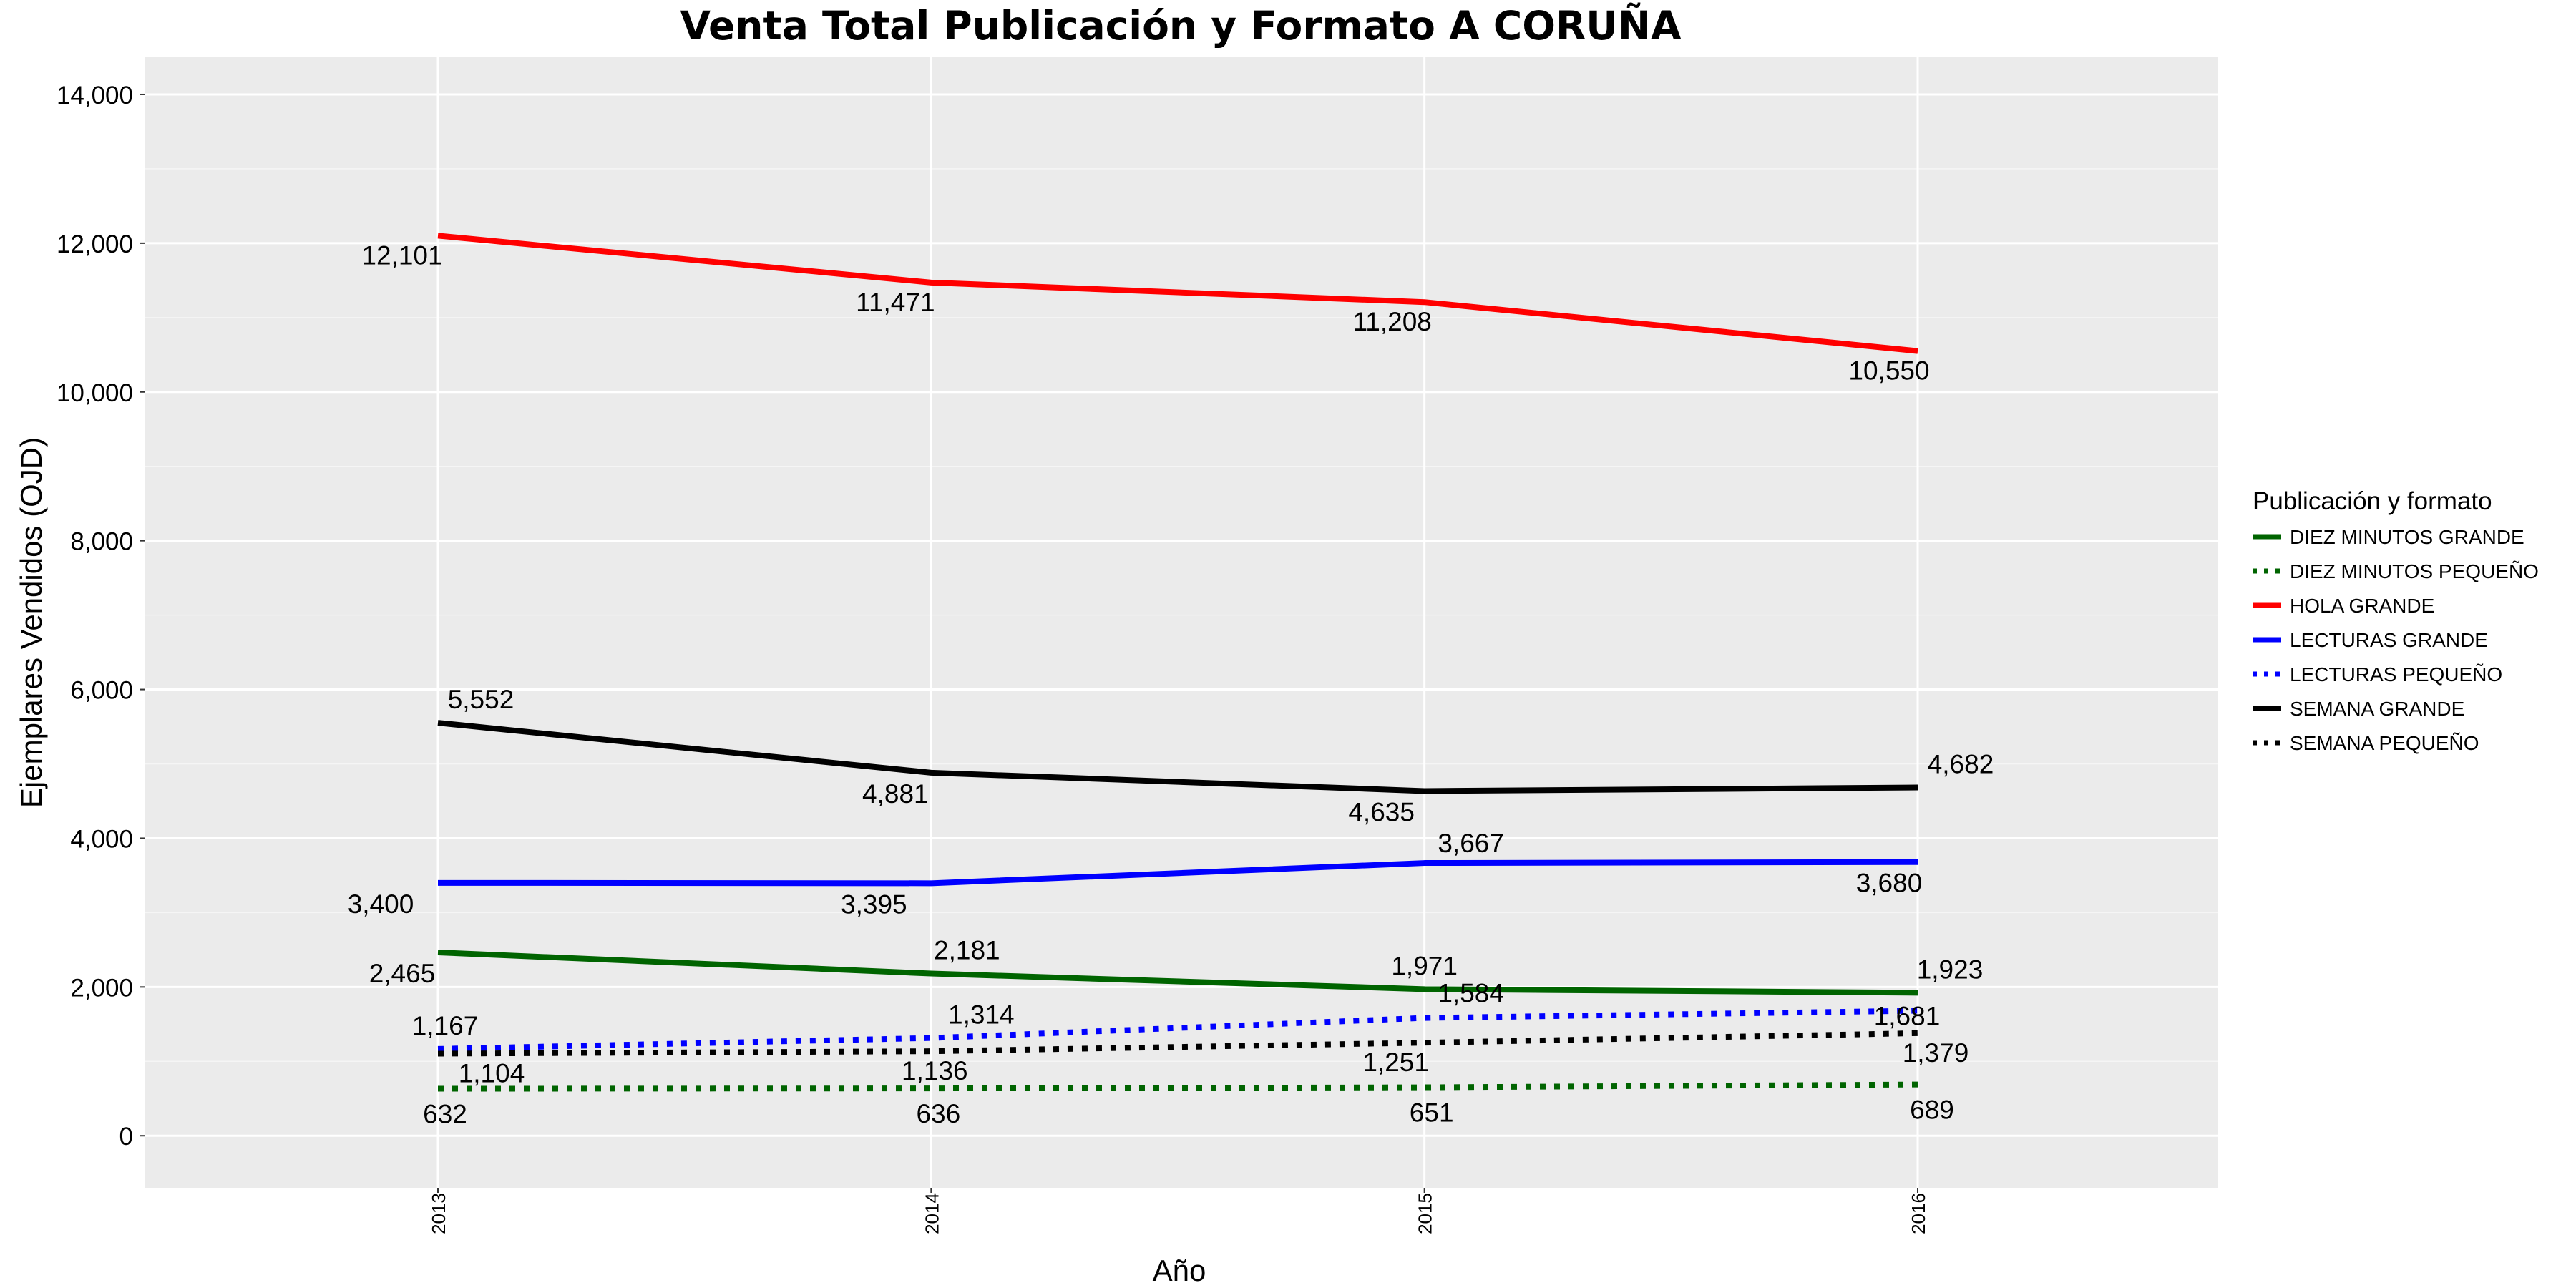 This screenshot has width=2576, height=1288. Describe the element at coordinates (1919, 1213) in the screenshot. I see `x-tick-label: 2016` at that location.